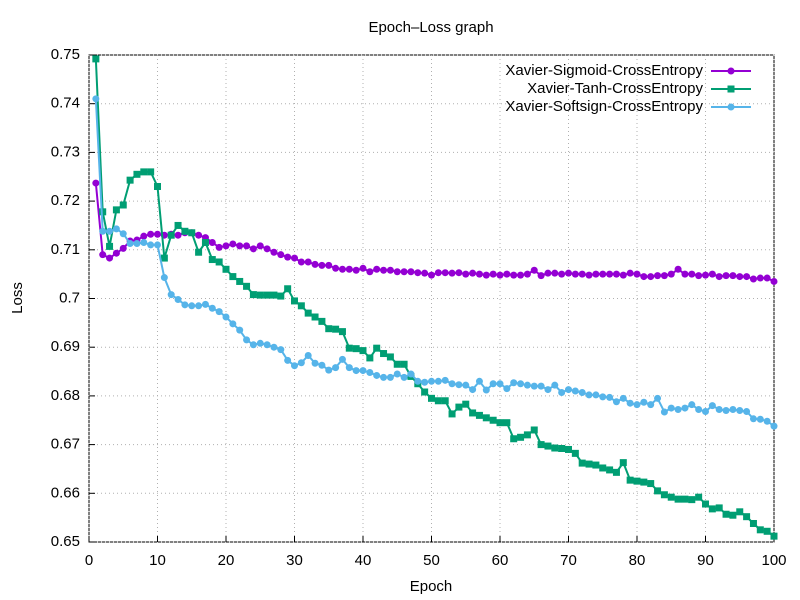  Describe the element at coordinates (89, 560) in the screenshot. I see `x-tick-label: 0` at that location.